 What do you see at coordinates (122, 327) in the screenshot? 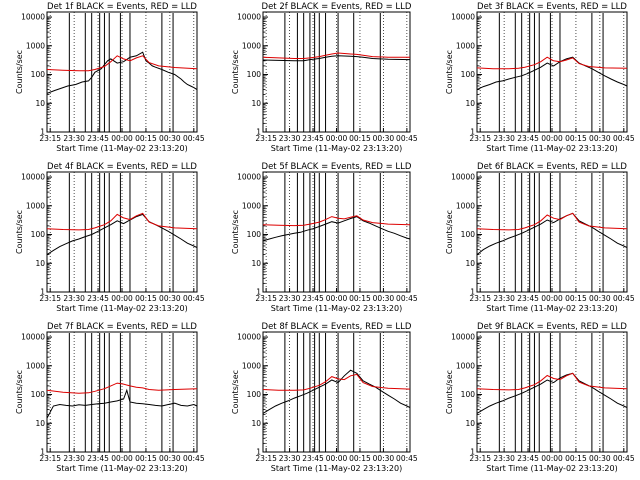
I see `plot-title: Det 7f BLACK = Events, RED = LLD` at bounding box center [122, 327].